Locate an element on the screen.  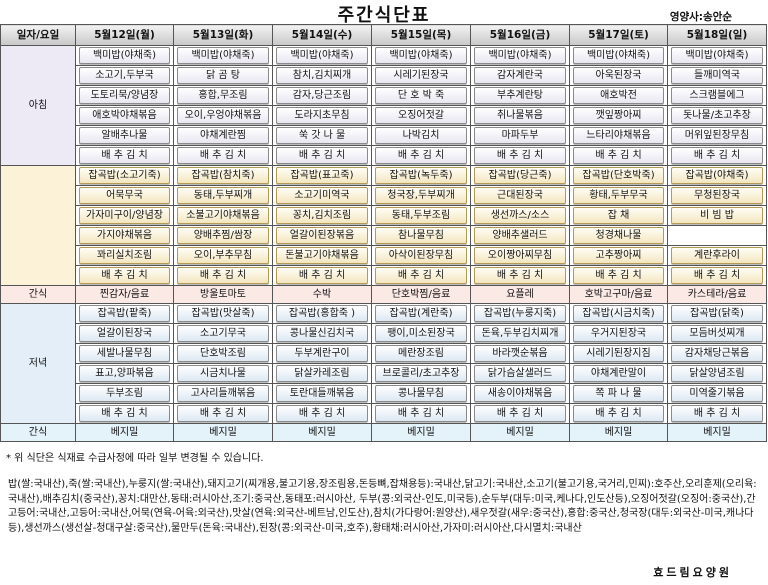
menu-item: 아욱된장국 is located at coordinates (618, 75).